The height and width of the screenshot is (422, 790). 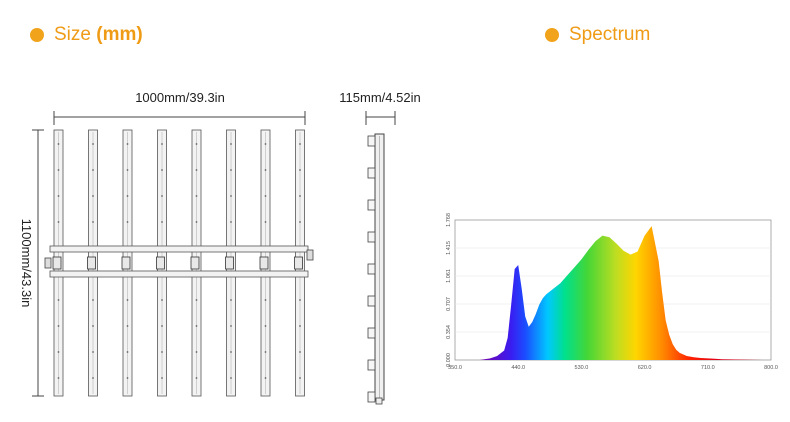 What do you see at coordinates (449, 332) in the screenshot?
I see `y-tick-label: 0.354` at bounding box center [449, 332].